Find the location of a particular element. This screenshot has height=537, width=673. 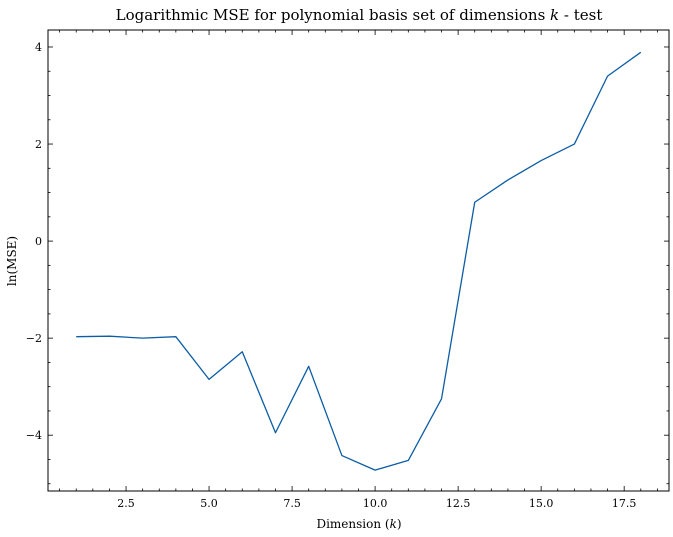

x-tick-label: 5.0 is located at coordinates (209, 503).